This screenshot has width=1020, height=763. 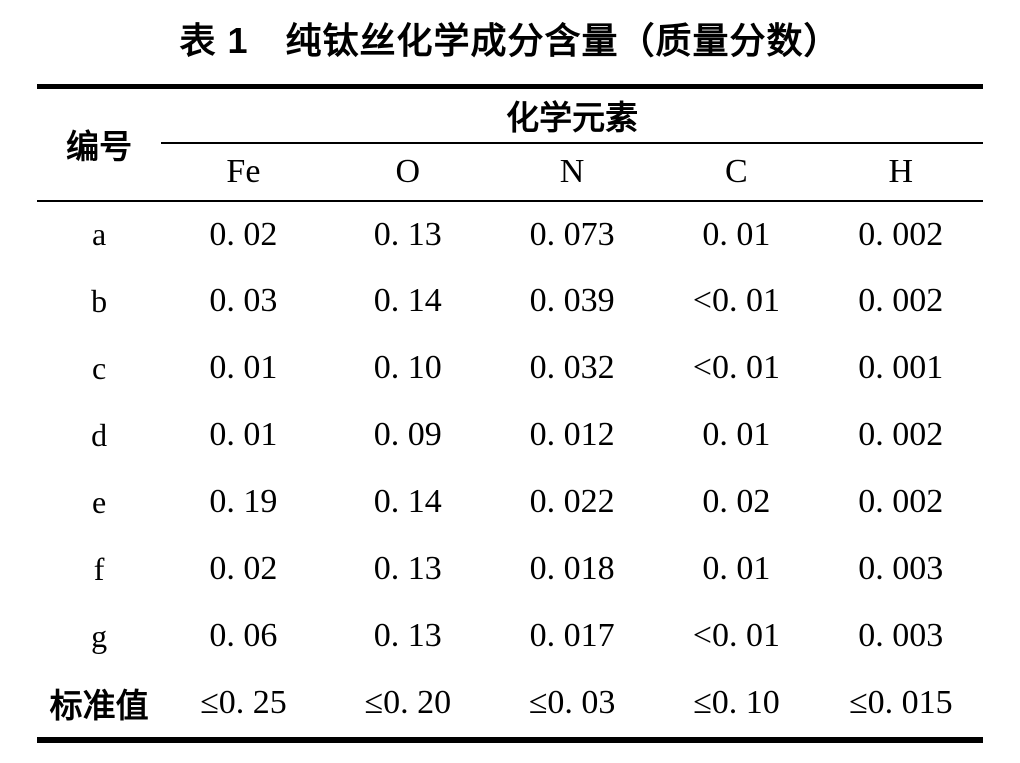 What do you see at coordinates (510, 636) in the screenshot?
I see `table-row: g 0. 06 0. 13 0. 017 <0. 01 0. 003` at bounding box center [510, 636].